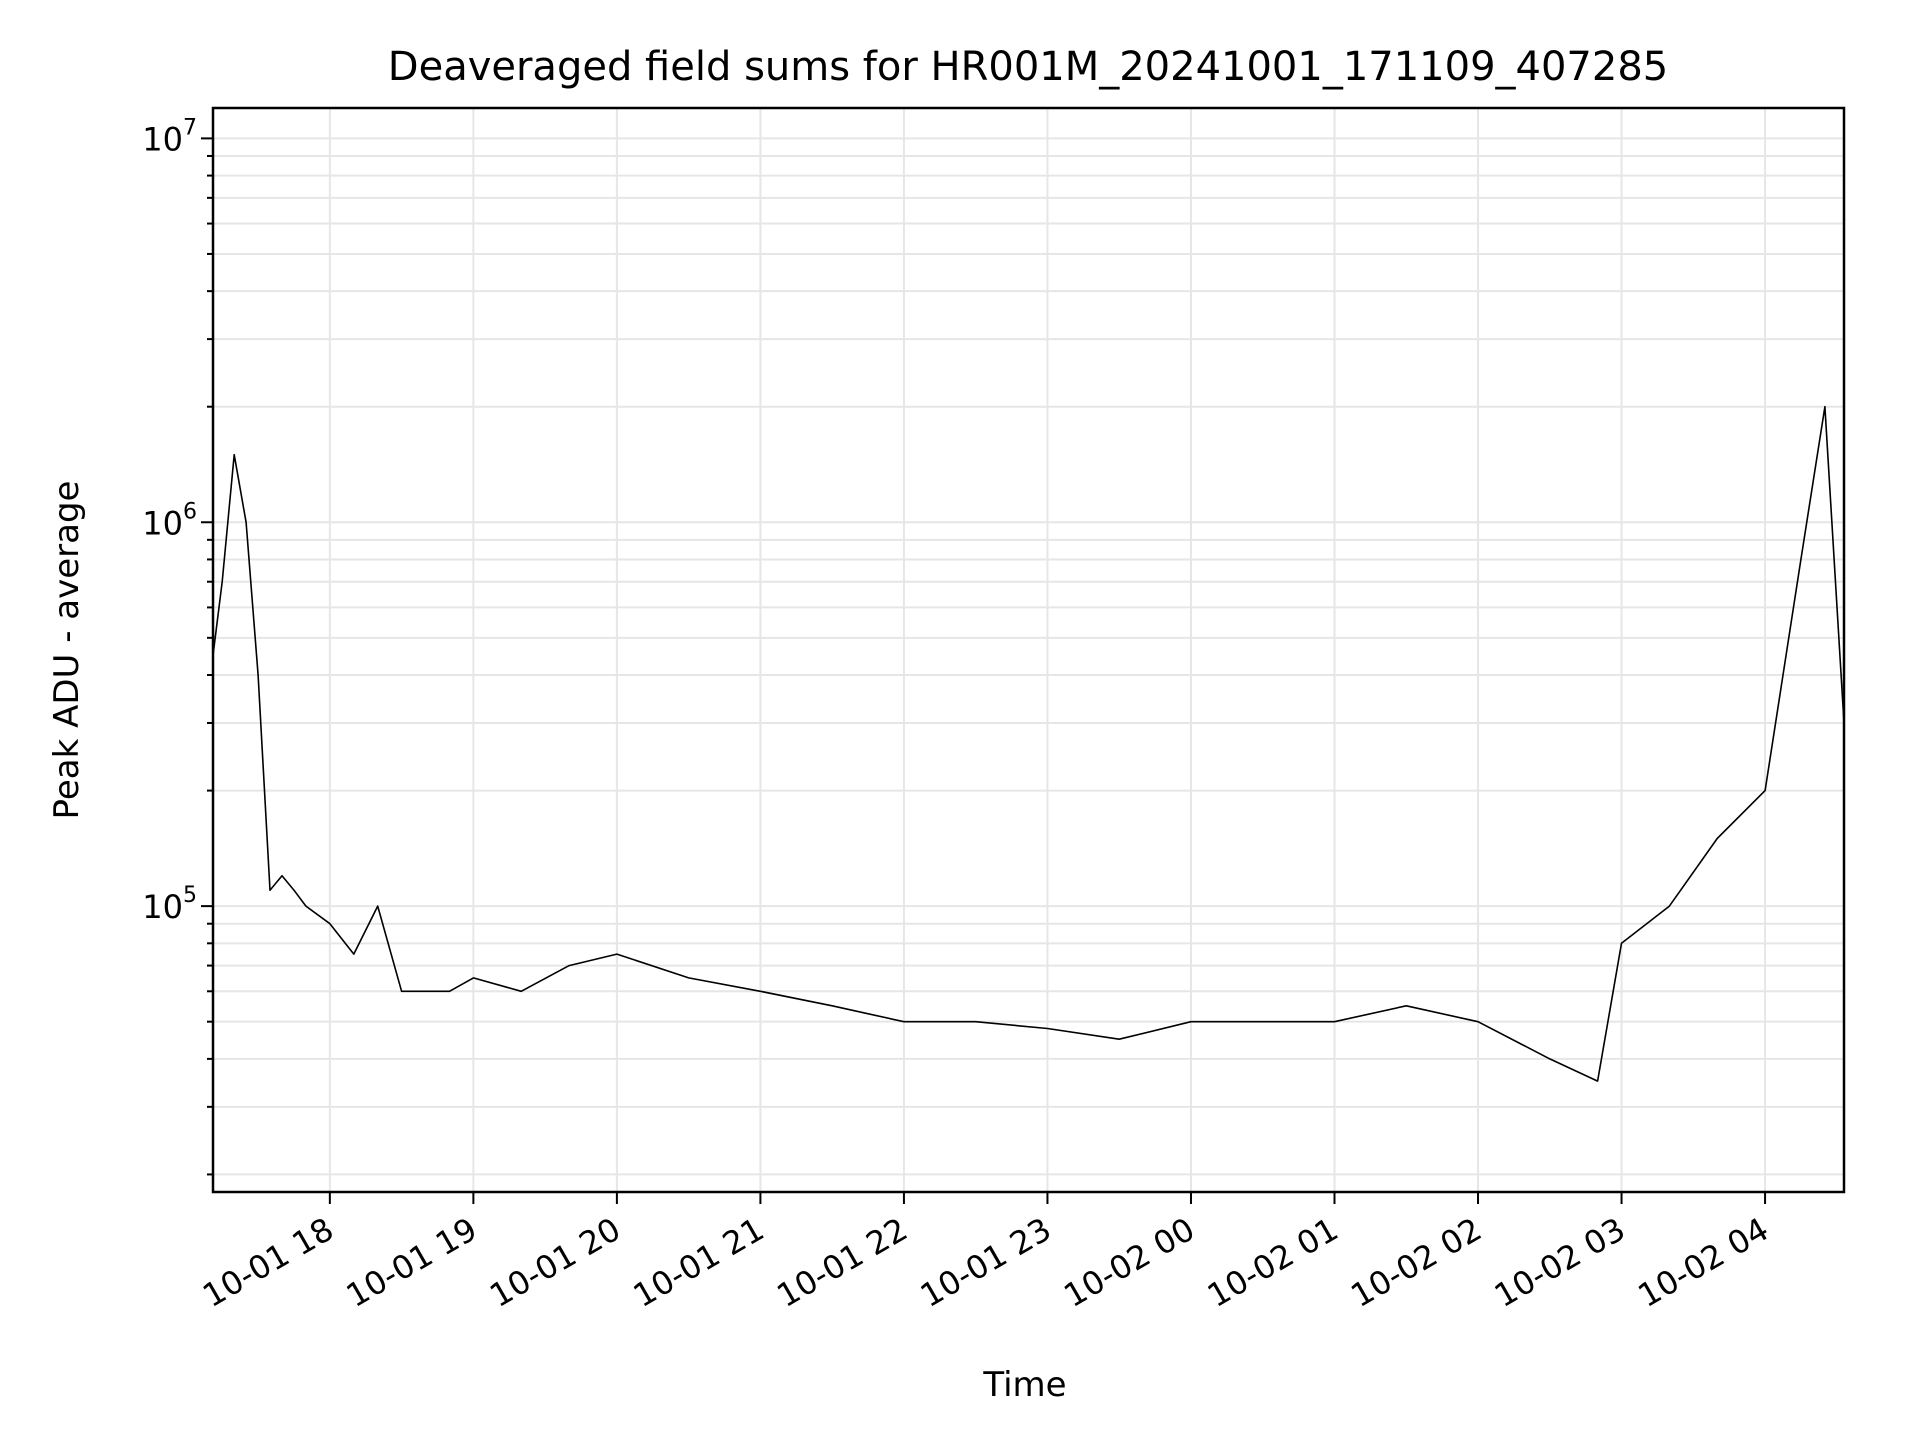  I want to click on y-tick-label: 10⁵, so click(169, 904).